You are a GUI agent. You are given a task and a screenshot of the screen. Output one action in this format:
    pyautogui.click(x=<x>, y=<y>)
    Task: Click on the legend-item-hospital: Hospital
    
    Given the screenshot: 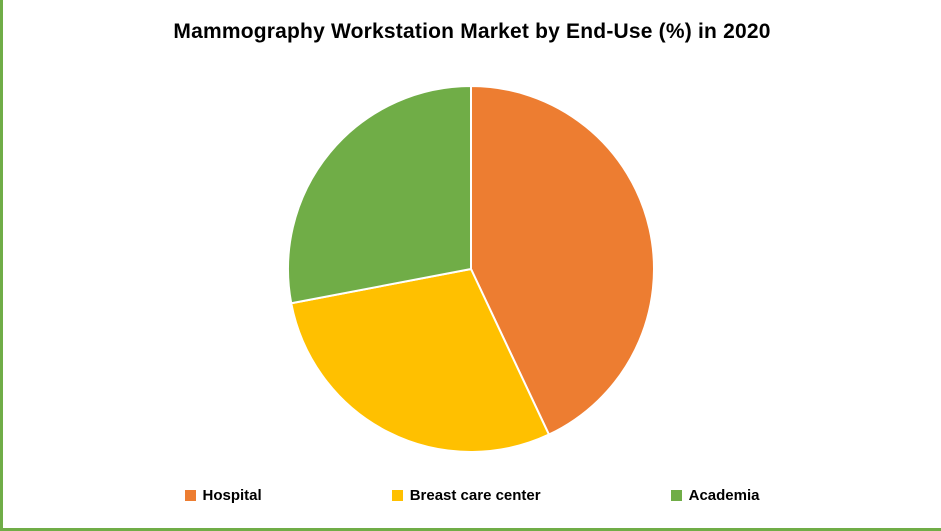 What is the action you would take?
    pyautogui.click(x=223, y=495)
    